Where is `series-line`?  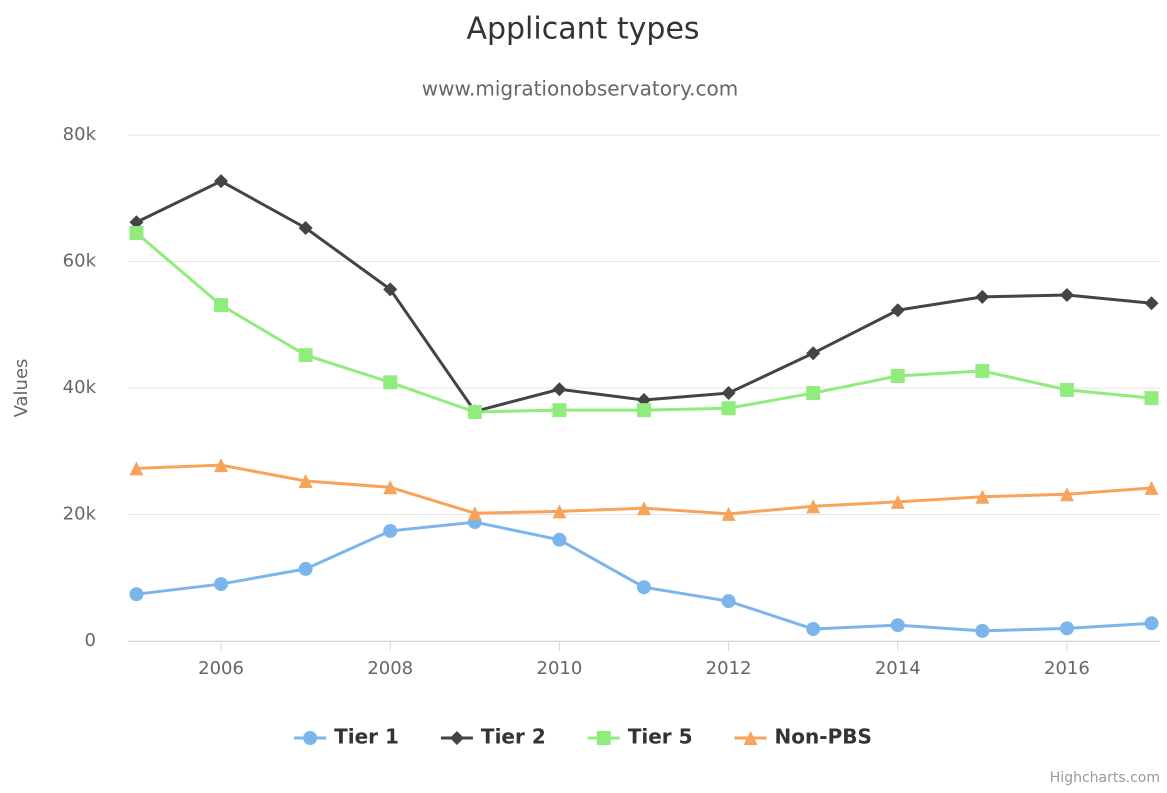 series-line is located at coordinates (644, 576).